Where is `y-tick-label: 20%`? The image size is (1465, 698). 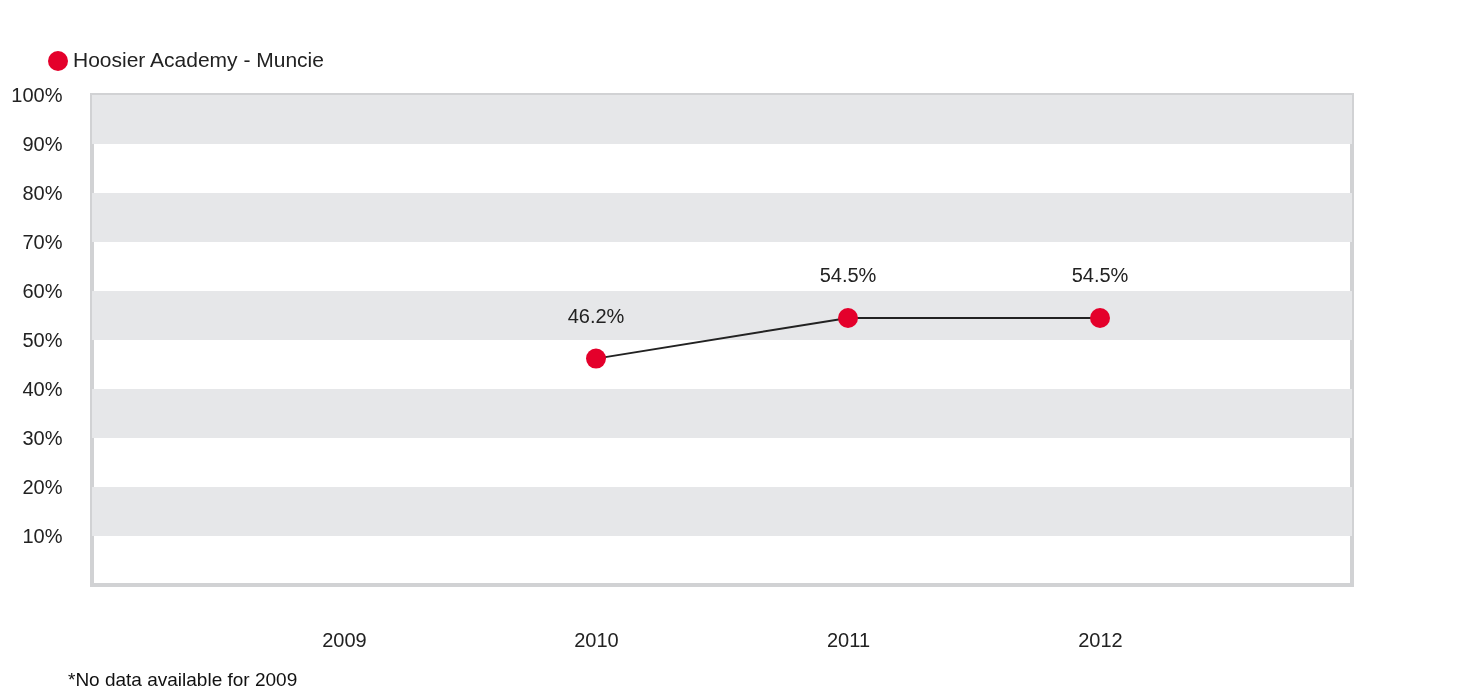 y-tick-label: 20% is located at coordinates (42, 486).